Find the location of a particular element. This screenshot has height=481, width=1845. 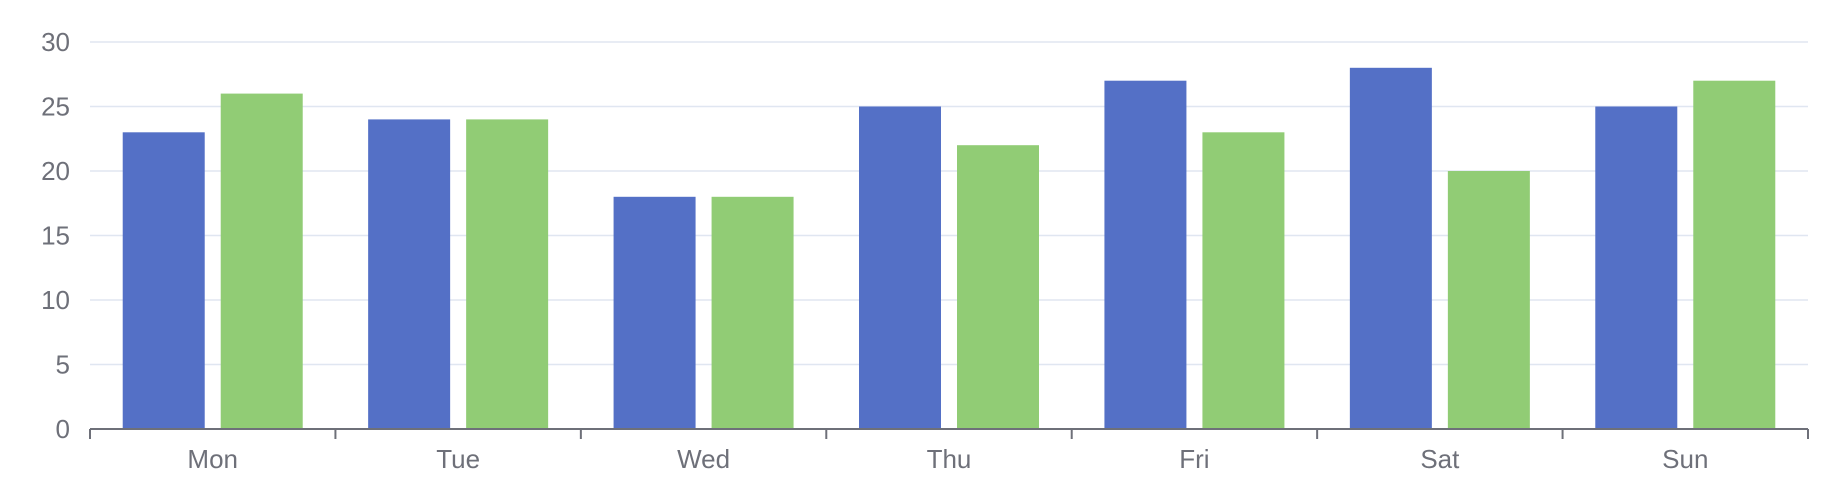

x-tick-label: Thu is located at coordinates (949, 459).